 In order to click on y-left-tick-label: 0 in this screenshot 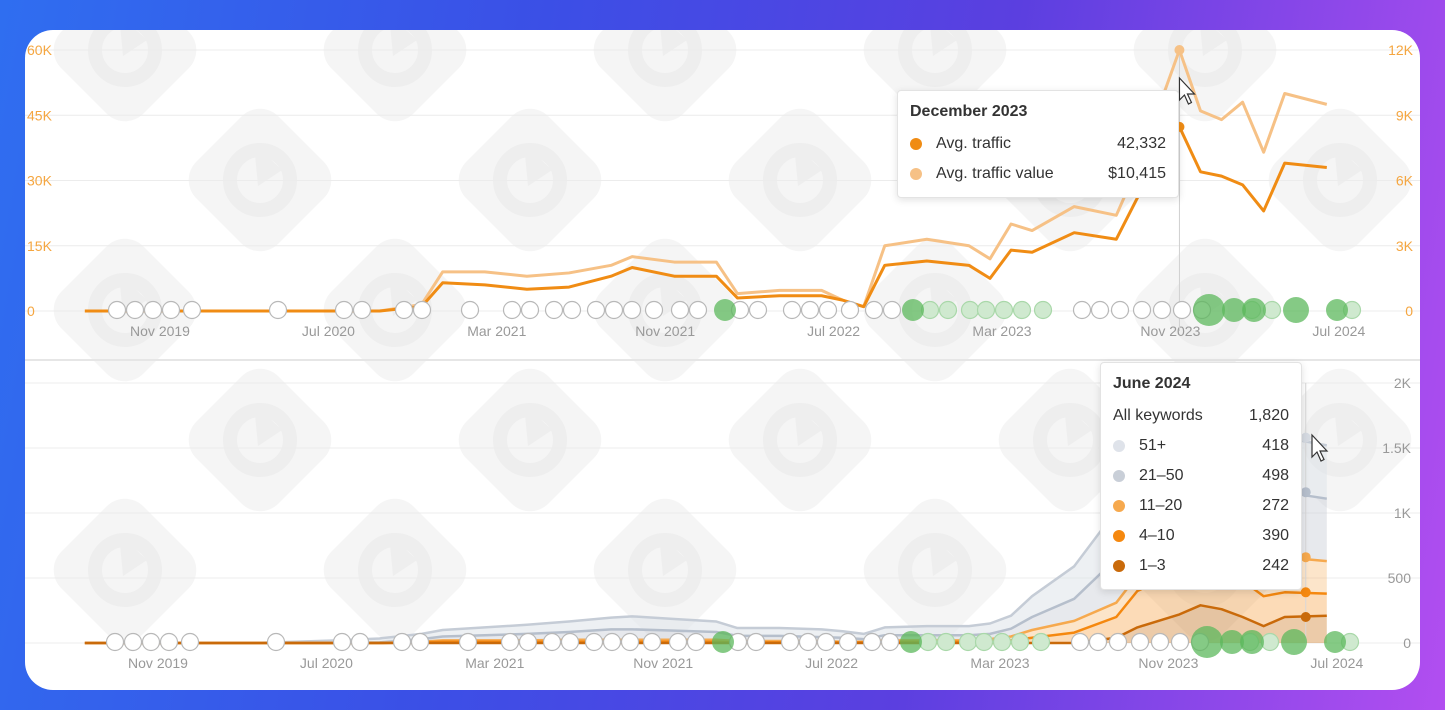, I will do `click(31, 311)`.